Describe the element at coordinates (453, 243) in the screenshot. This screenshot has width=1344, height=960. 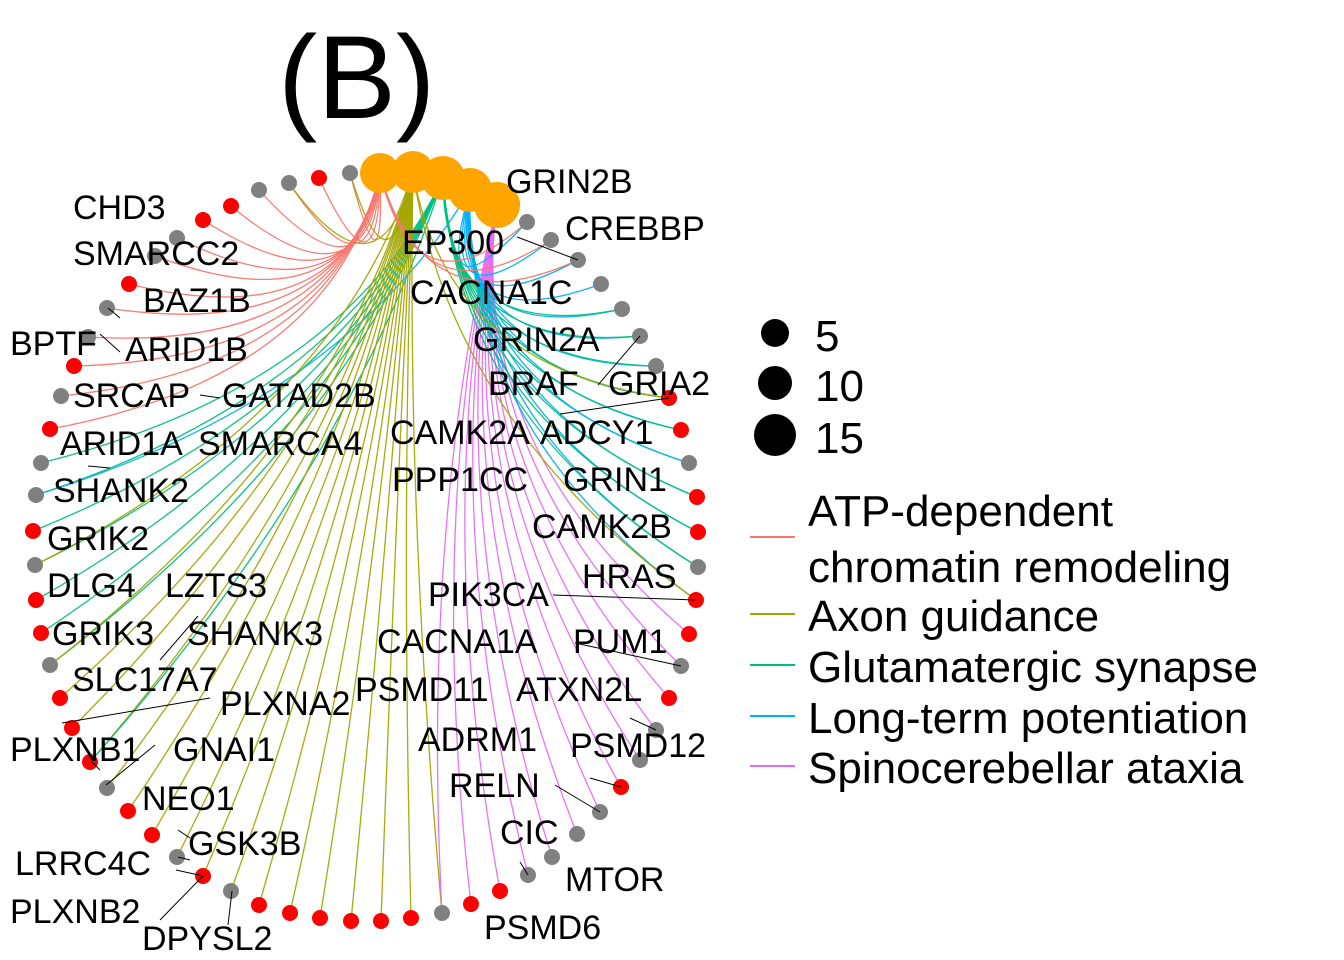
I see `gene-label-ep300: EP300` at that location.